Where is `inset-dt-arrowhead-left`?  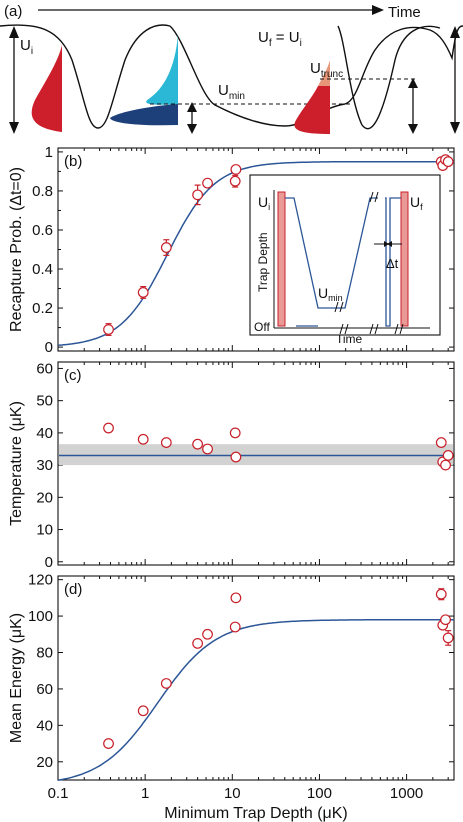
inset-dt-arrowhead-left is located at coordinates (386, 244).